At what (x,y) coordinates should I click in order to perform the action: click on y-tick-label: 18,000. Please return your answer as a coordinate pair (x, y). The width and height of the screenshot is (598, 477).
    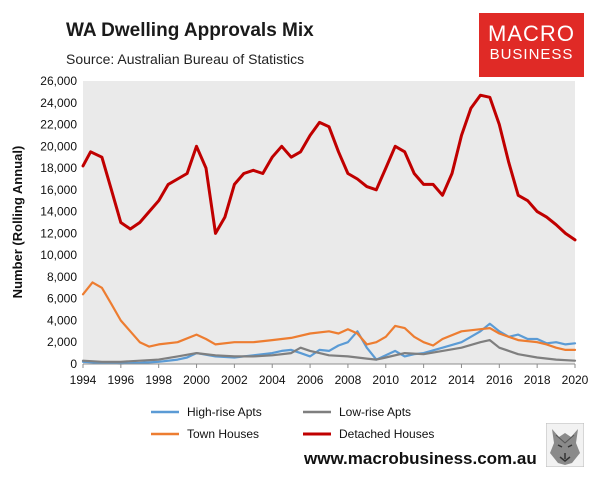
    Looking at the image, I should click on (58, 168).